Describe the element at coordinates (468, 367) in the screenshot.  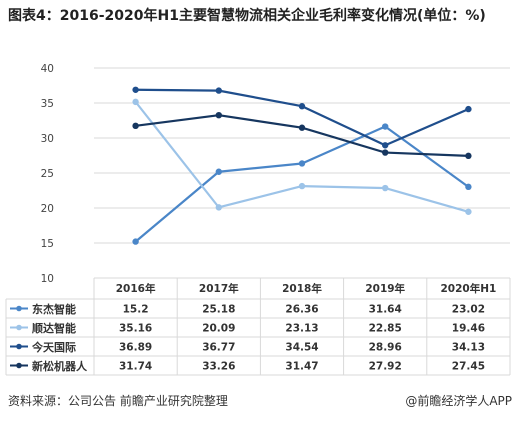
I see `data-label: 27.45` at that location.